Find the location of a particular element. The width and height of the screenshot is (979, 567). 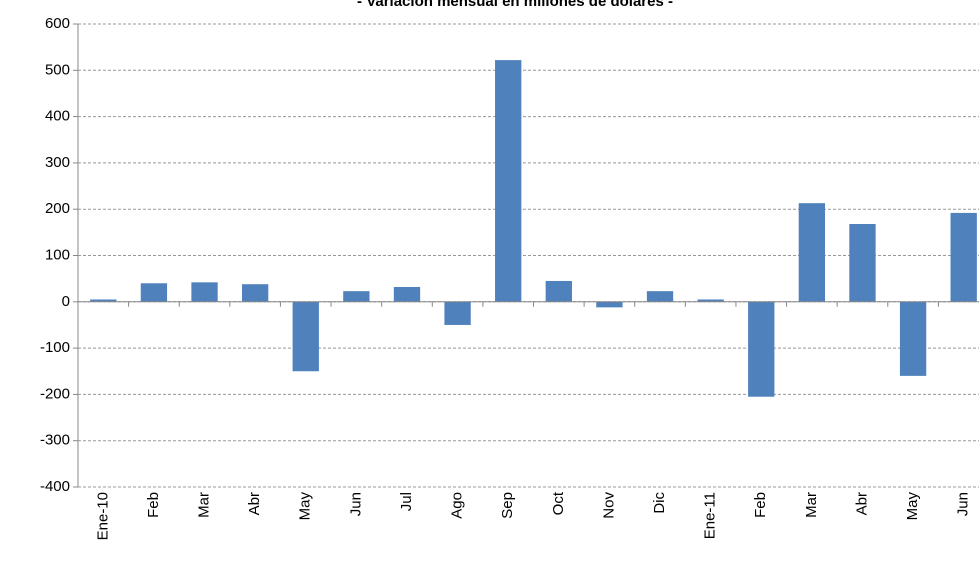

x-tick-label: Ene-10 is located at coordinates (102, 516).